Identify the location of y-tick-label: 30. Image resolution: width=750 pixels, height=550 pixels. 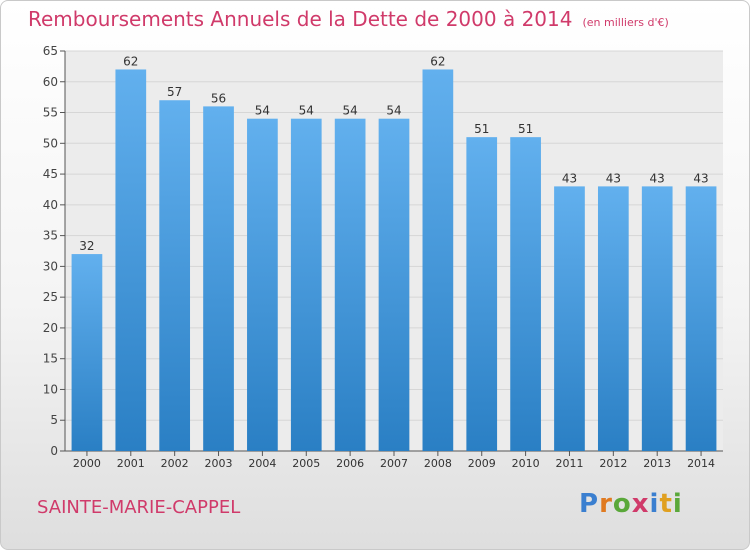
(50, 266).